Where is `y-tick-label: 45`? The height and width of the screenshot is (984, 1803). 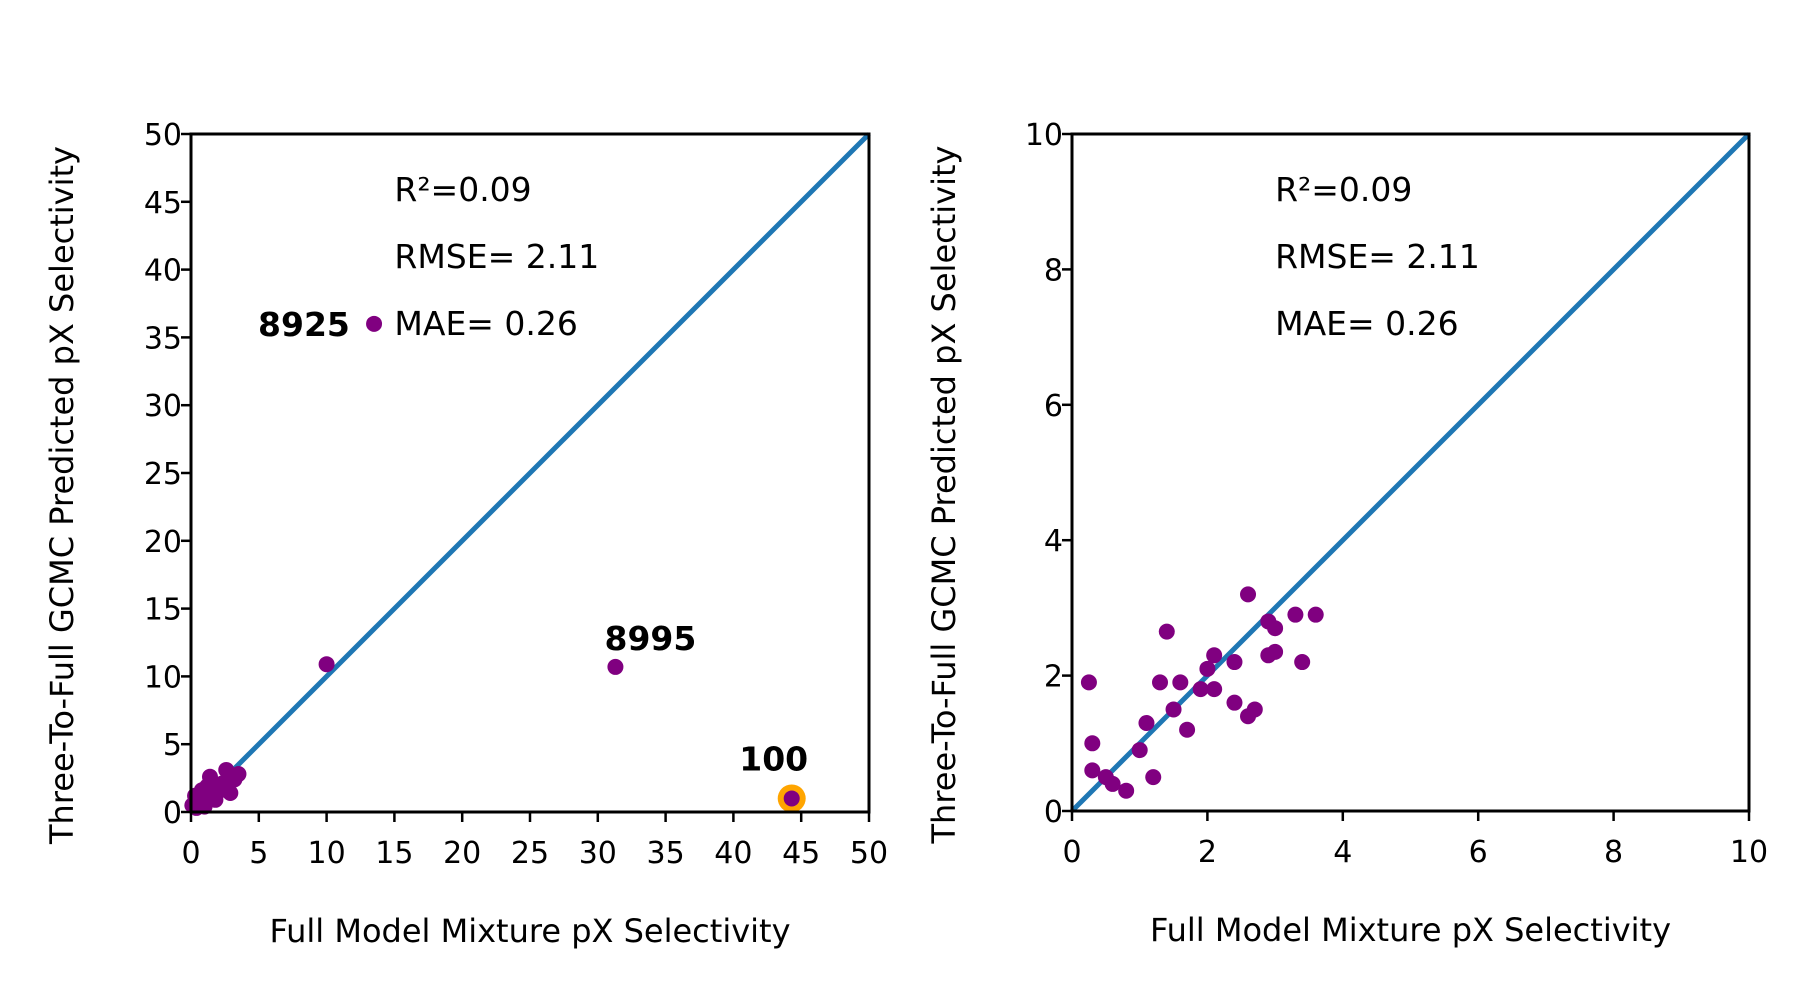 y-tick-label: 45 is located at coordinates (163, 203).